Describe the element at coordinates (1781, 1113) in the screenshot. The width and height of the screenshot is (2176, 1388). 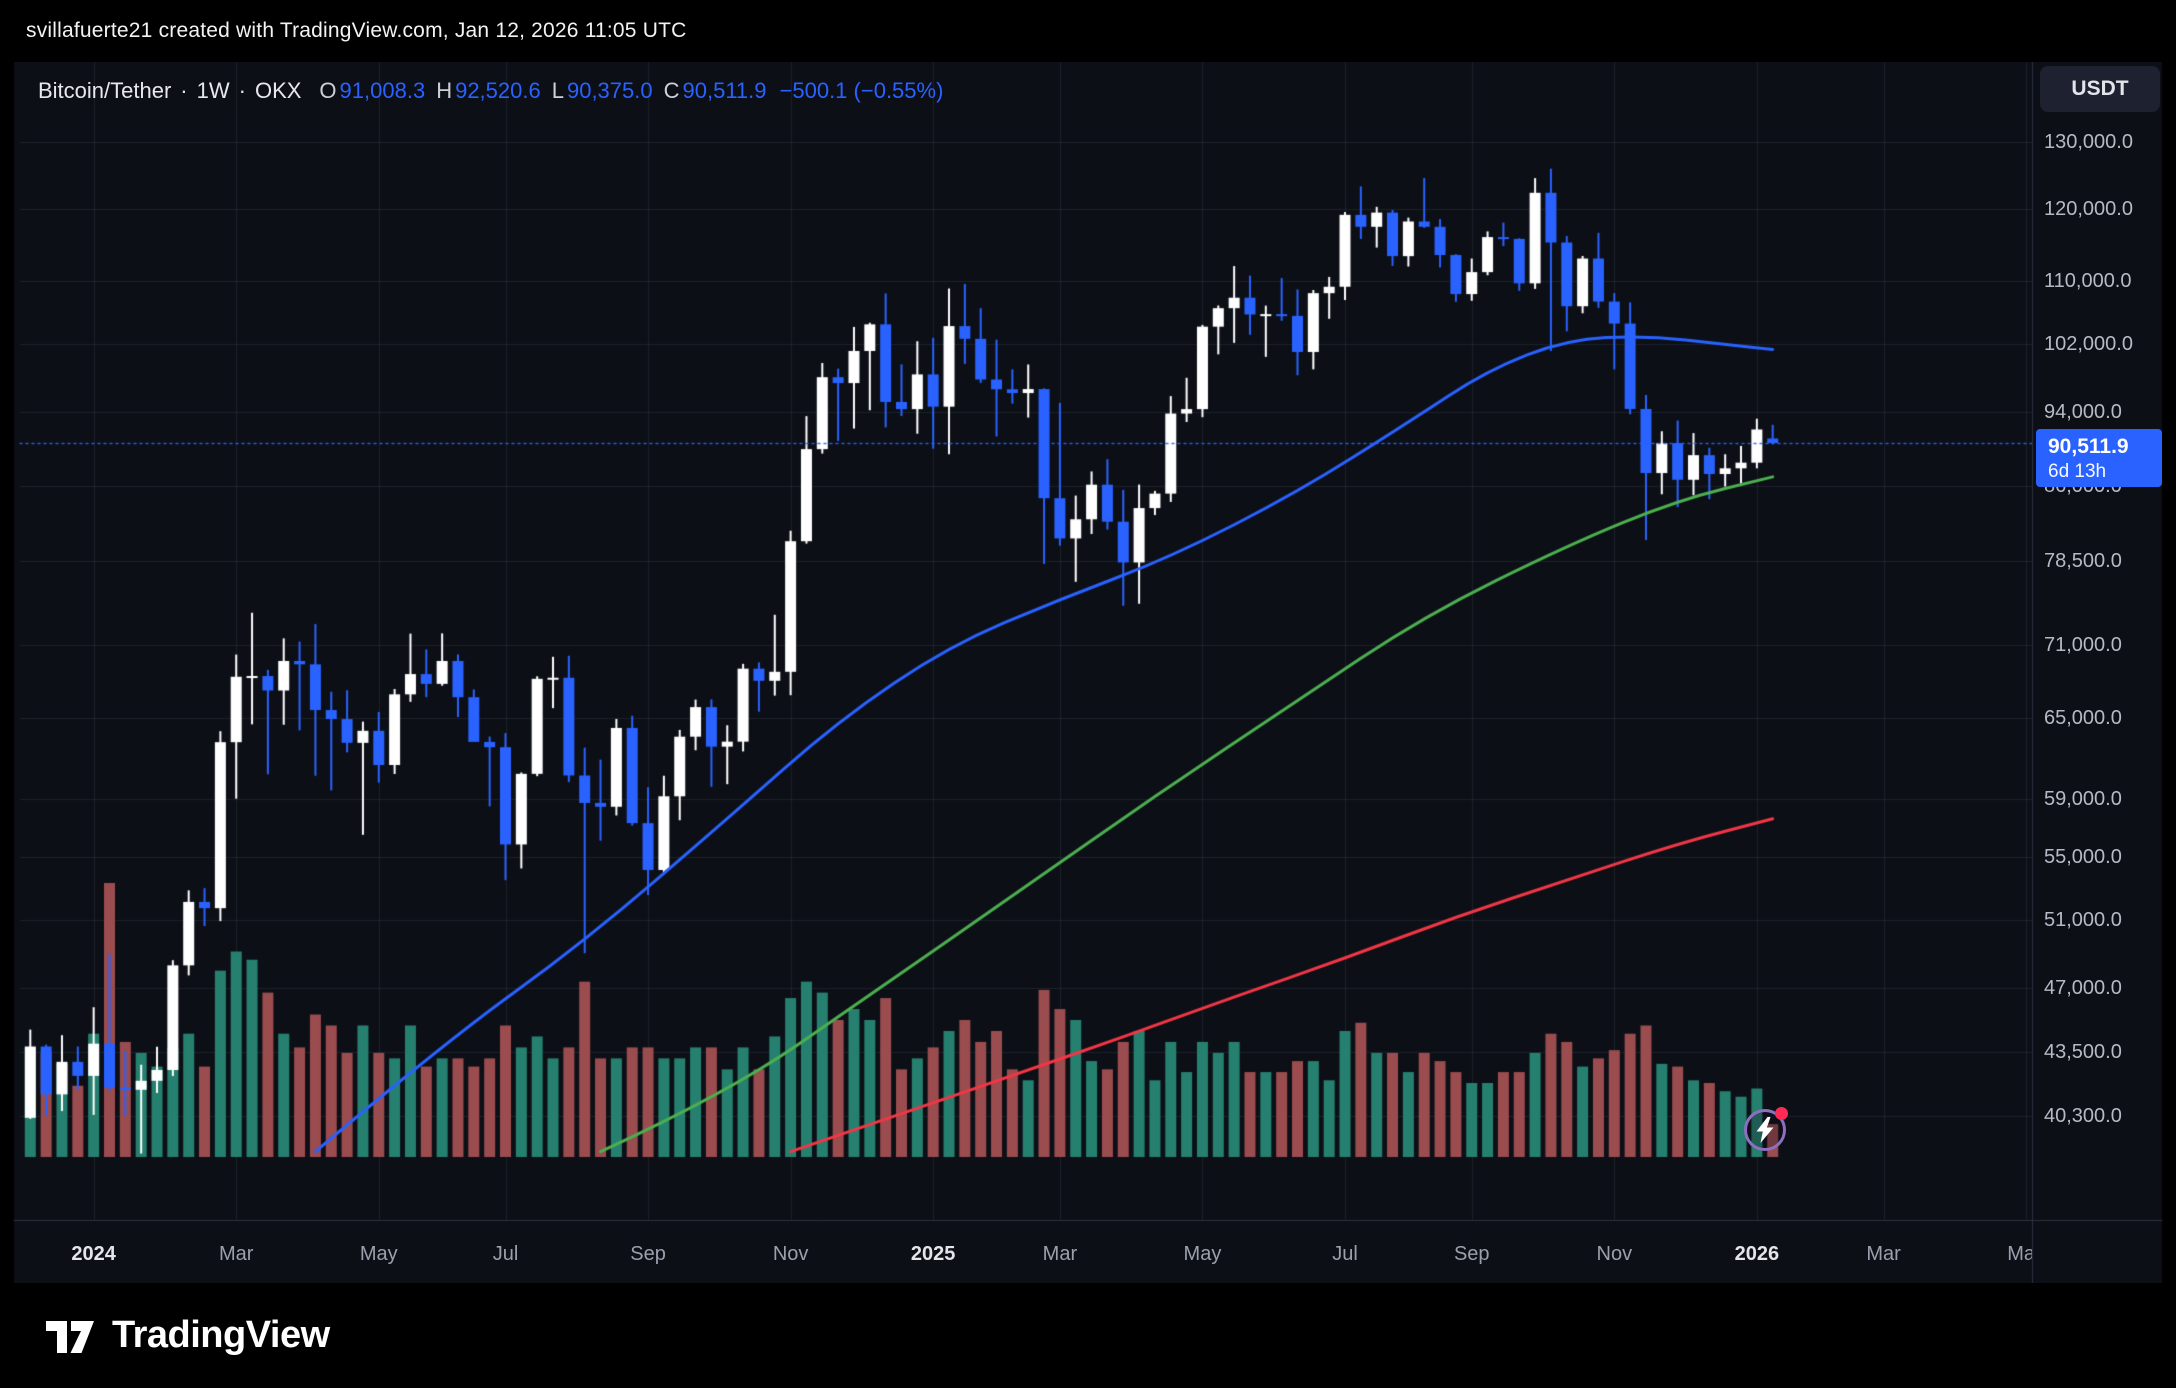
I see `notification-dot` at that location.